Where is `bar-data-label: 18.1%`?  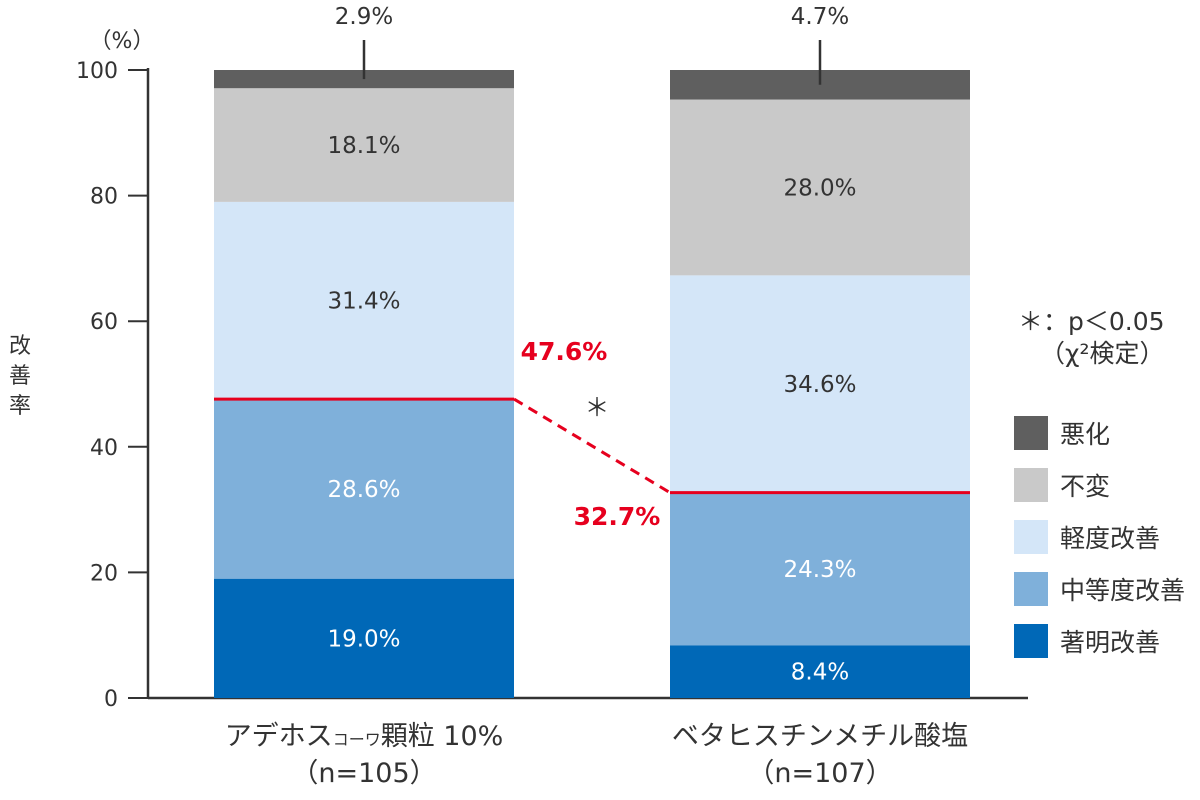
bar-data-label: 18.1% is located at coordinates (363, 146).